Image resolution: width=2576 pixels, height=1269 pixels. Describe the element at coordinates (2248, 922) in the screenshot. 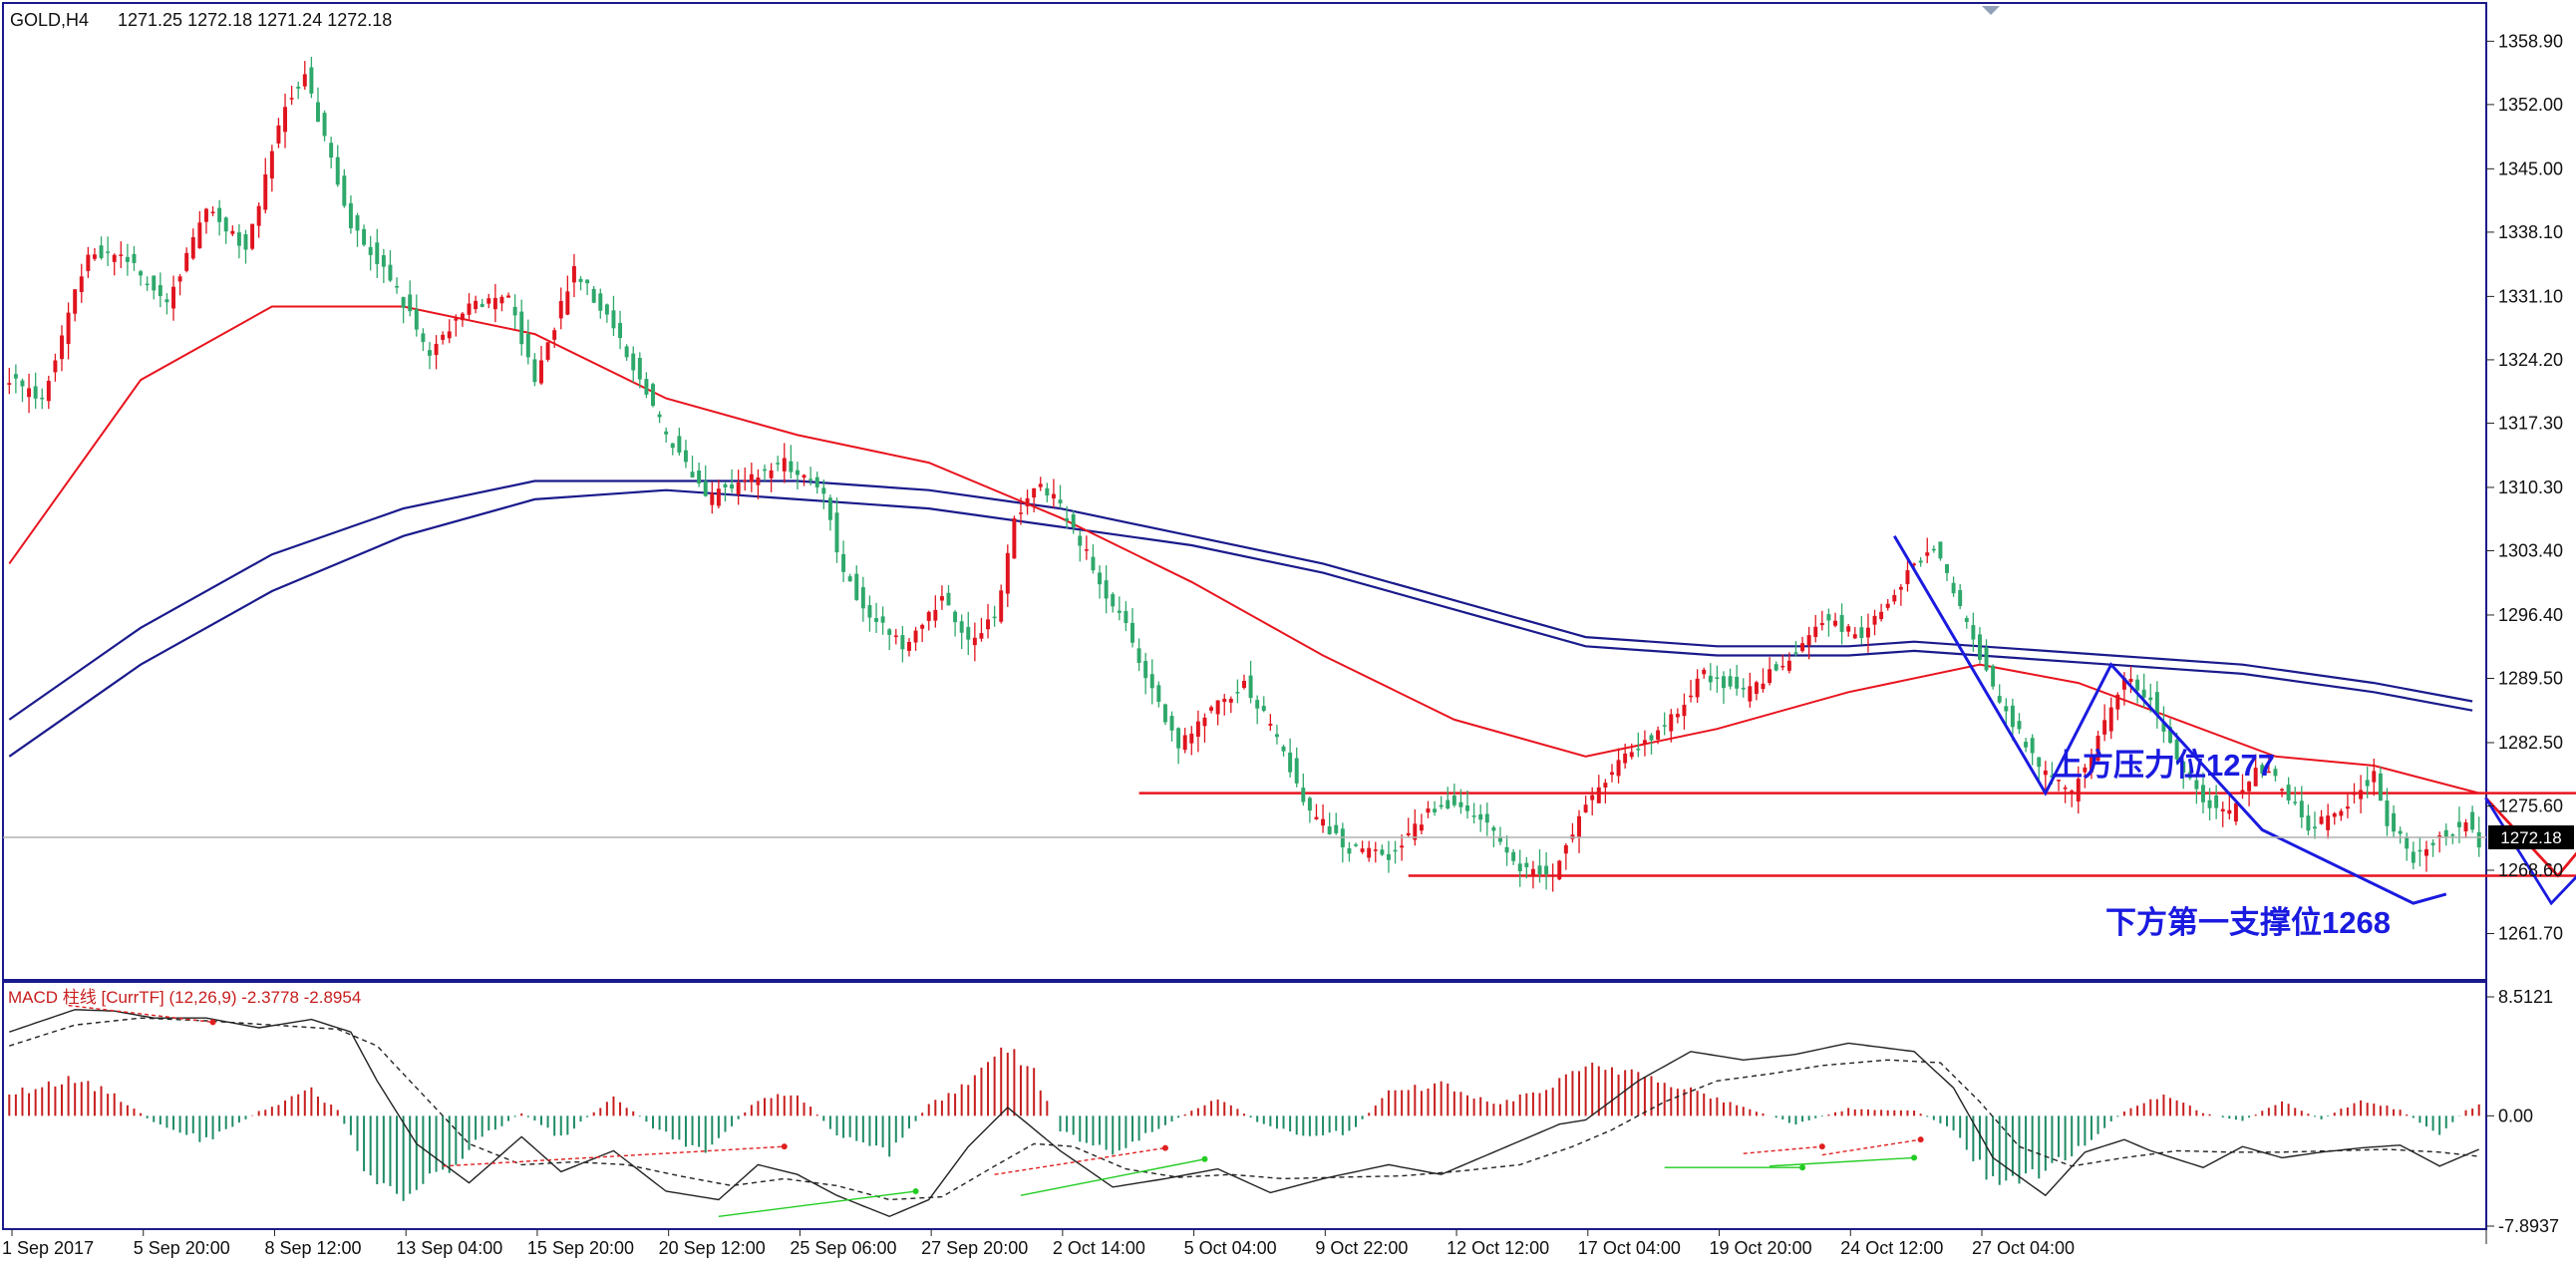

I see `support-label: 下方第一支撑位1268` at that location.